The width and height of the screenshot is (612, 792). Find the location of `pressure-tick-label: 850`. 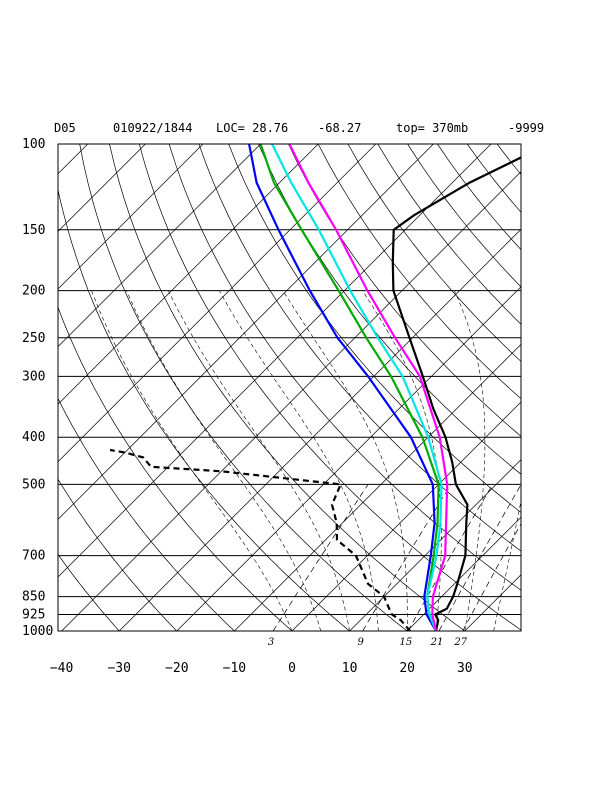

pressure-tick-label: 850 is located at coordinates (33, 597).